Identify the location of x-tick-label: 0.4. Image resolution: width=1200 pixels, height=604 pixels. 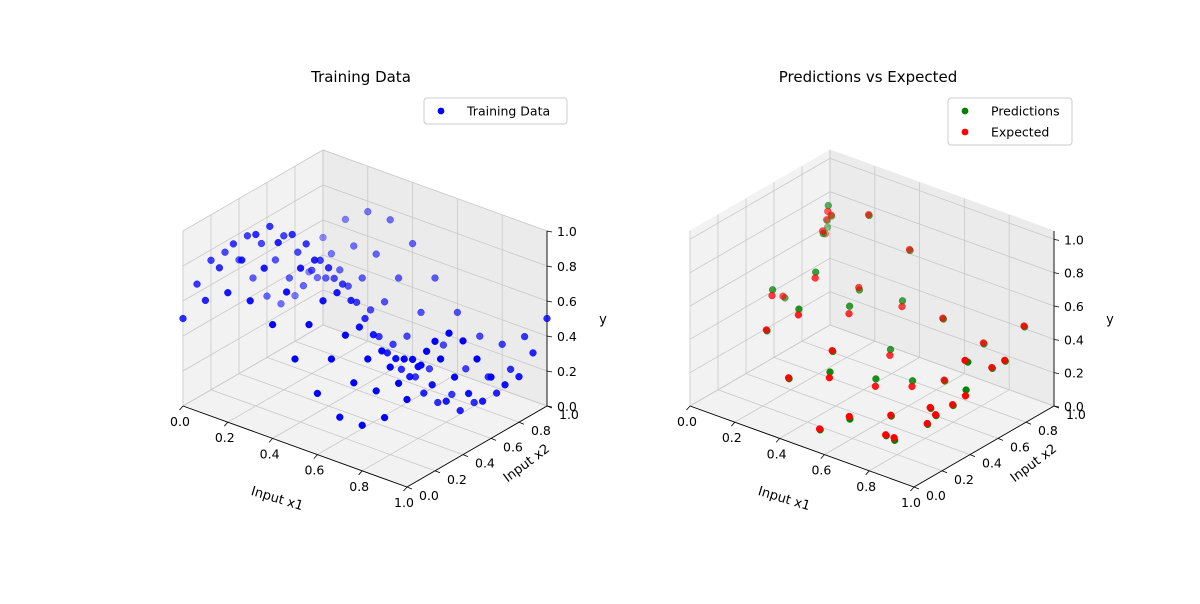
(270, 453).